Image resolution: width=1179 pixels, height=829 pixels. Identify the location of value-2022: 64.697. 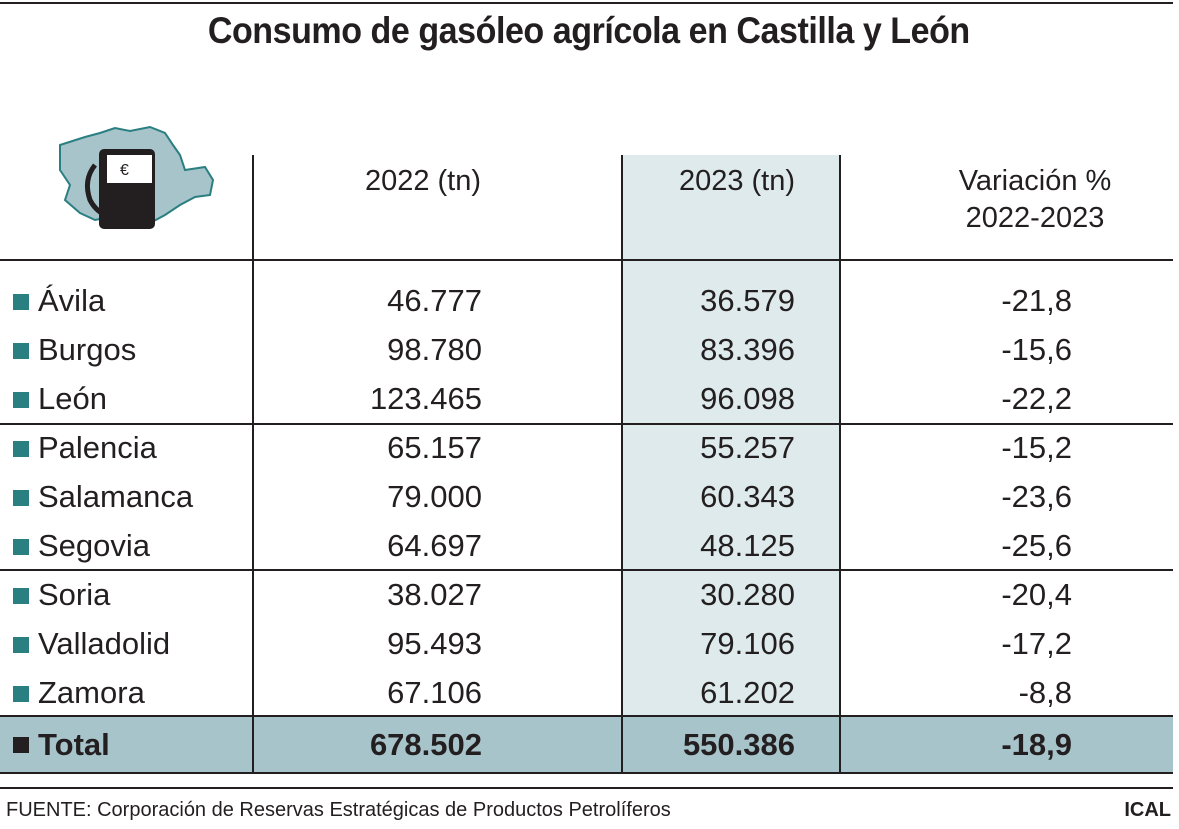
(434, 545).